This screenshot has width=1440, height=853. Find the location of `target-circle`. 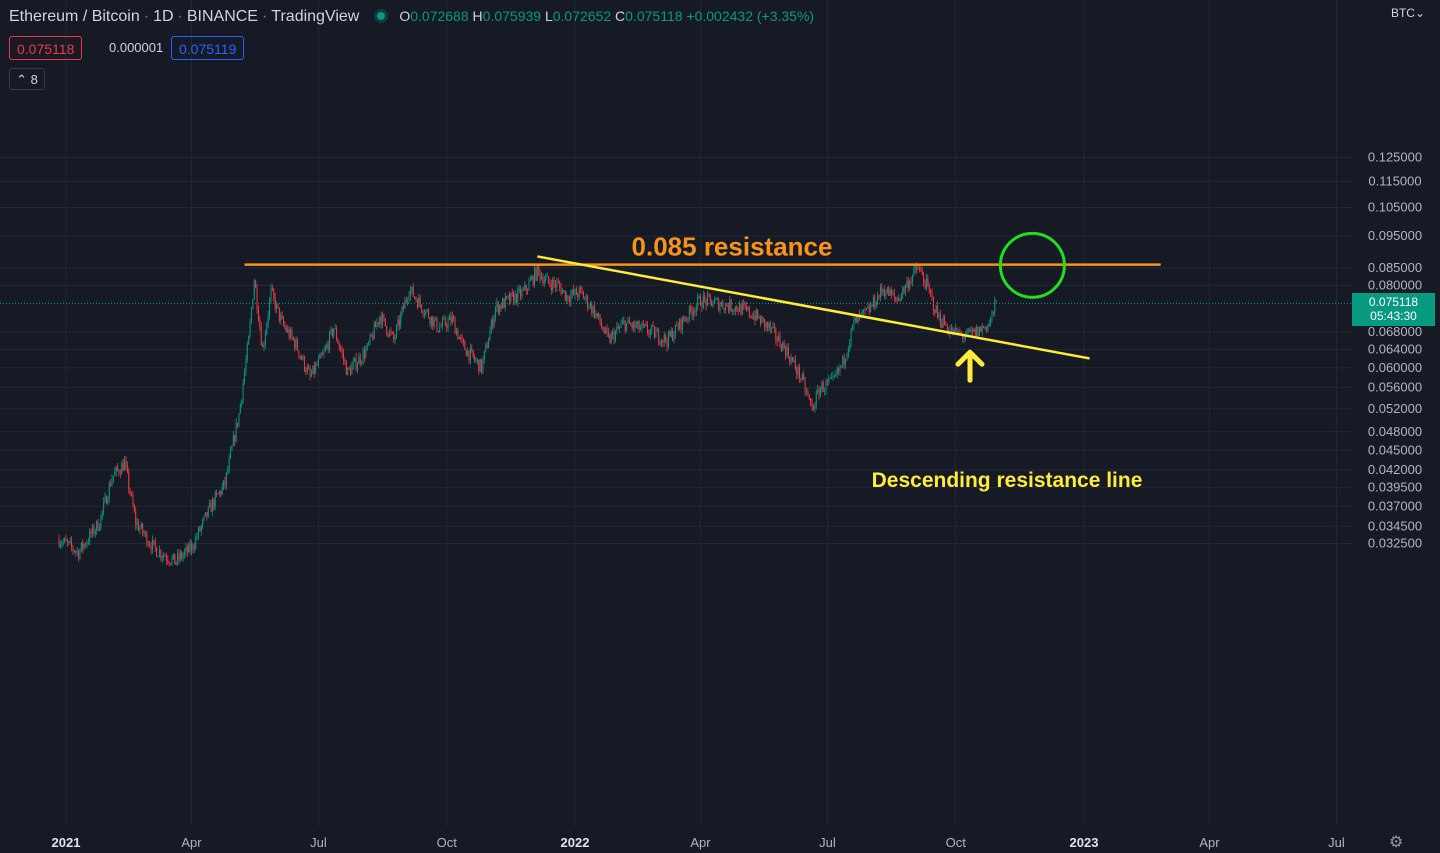

target-circle is located at coordinates (1032, 265).